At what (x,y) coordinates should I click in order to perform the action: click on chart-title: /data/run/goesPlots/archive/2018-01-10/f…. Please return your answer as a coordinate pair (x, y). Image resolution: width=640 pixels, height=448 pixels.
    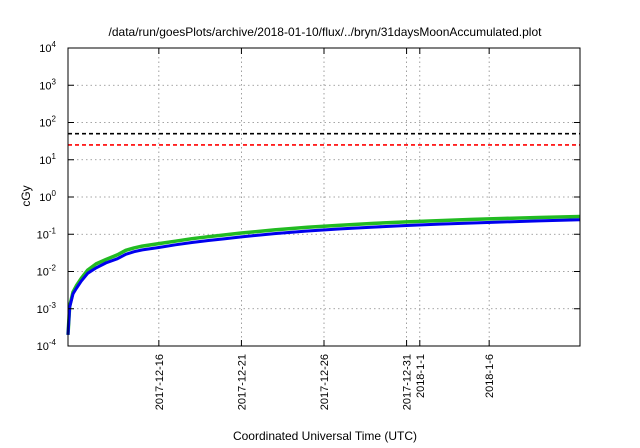
    Looking at the image, I should click on (326, 32).